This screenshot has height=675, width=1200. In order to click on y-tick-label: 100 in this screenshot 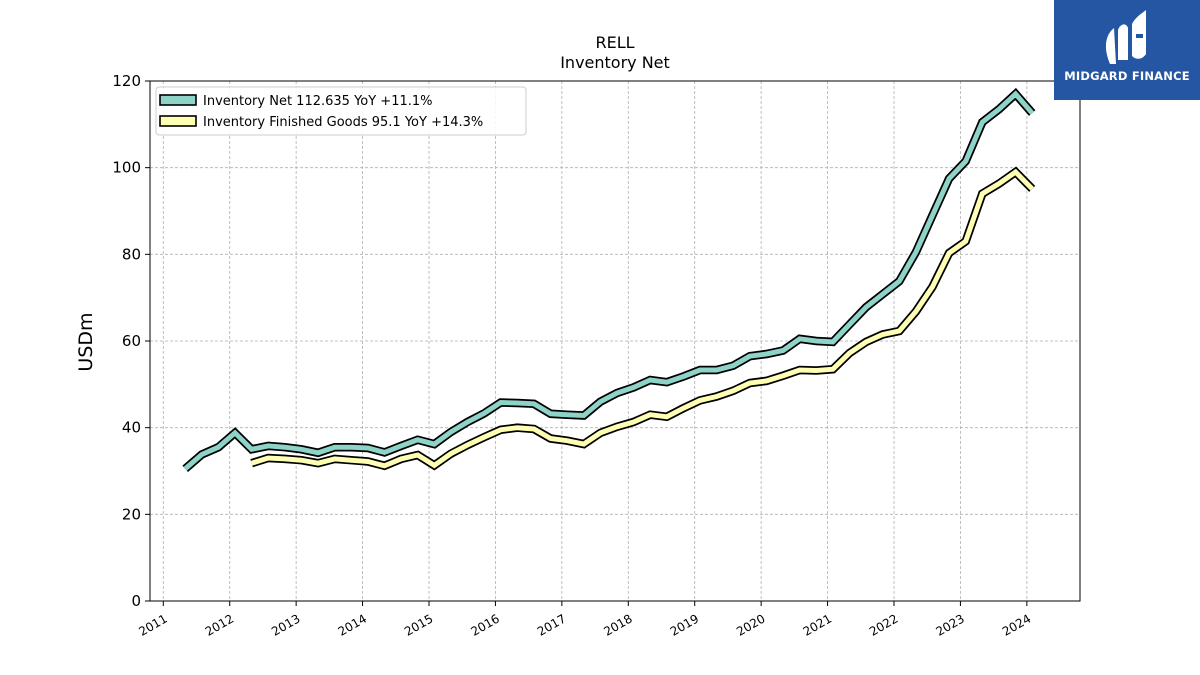, I will do `click(126, 168)`.